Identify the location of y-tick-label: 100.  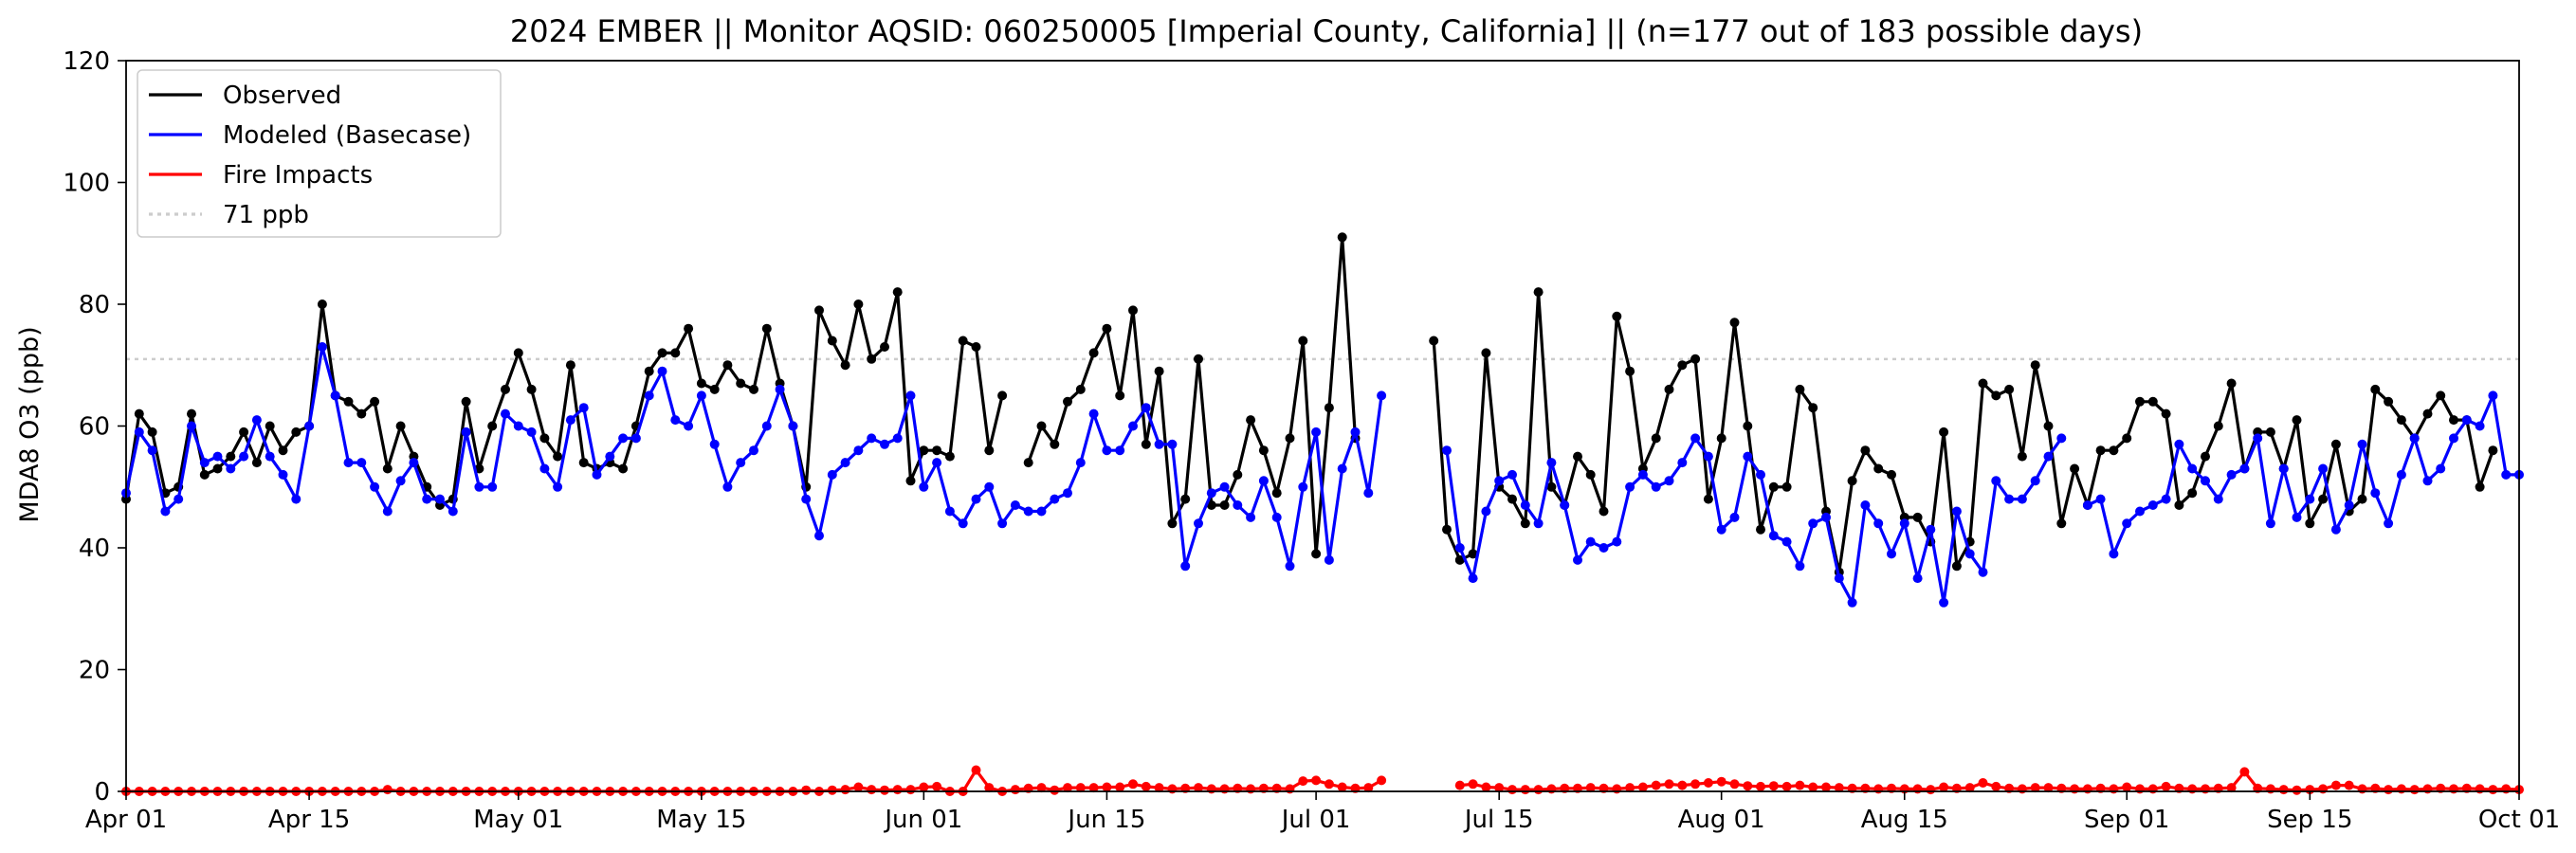
(86, 184).